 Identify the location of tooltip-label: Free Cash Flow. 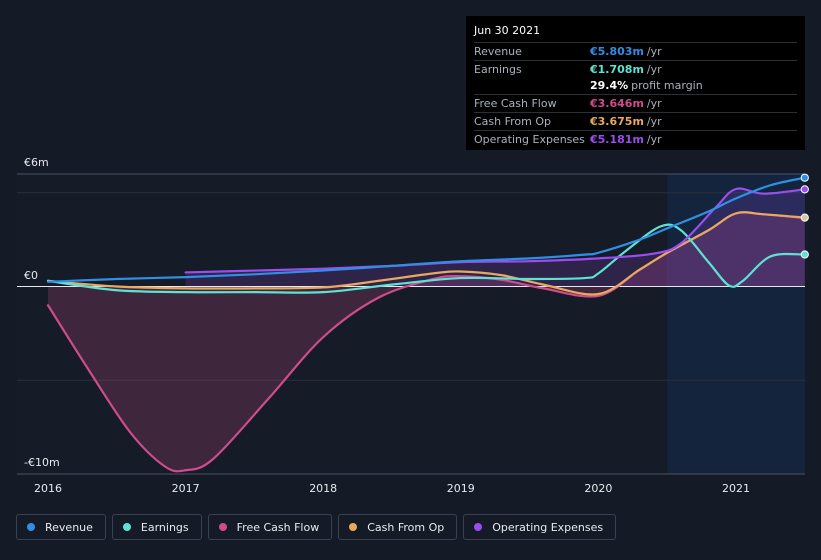
(515, 104).